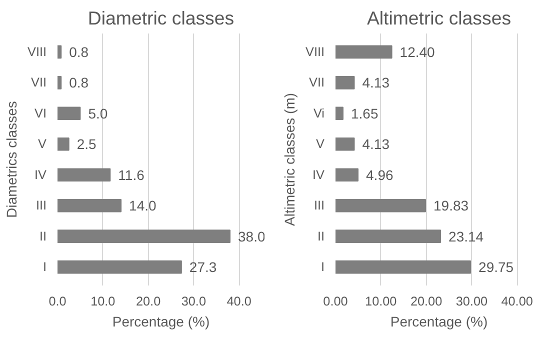 The width and height of the screenshot is (550, 339). I want to click on data-label: 19.83, so click(451, 206).